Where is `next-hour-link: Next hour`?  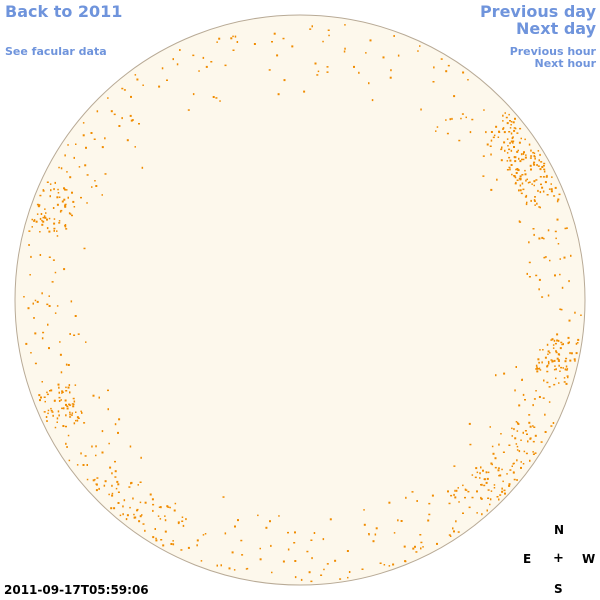 next-hour-link: Next hour is located at coordinates (565, 63).